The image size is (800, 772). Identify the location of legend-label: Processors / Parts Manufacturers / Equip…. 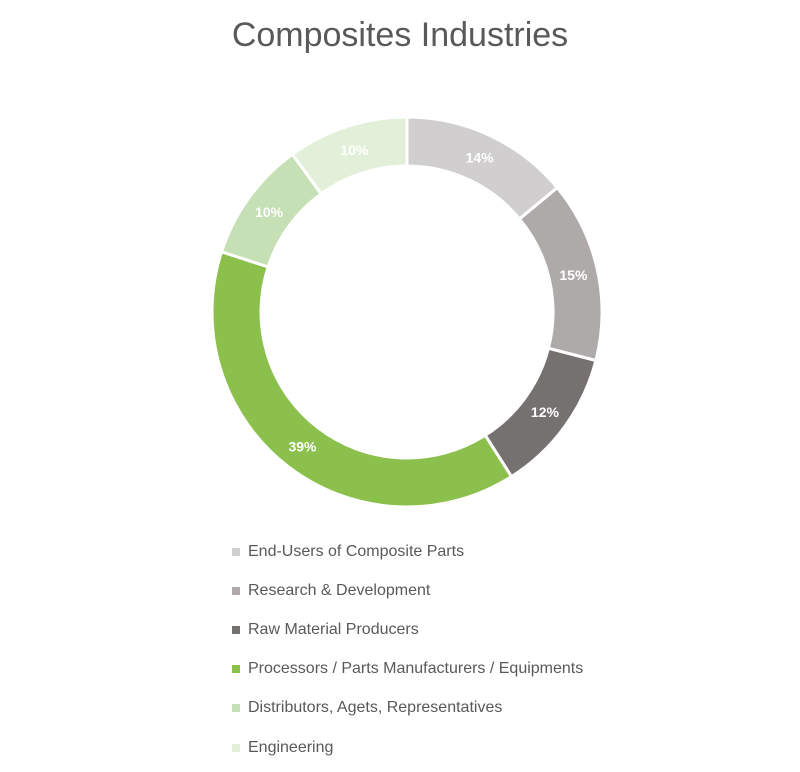
(416, 669).